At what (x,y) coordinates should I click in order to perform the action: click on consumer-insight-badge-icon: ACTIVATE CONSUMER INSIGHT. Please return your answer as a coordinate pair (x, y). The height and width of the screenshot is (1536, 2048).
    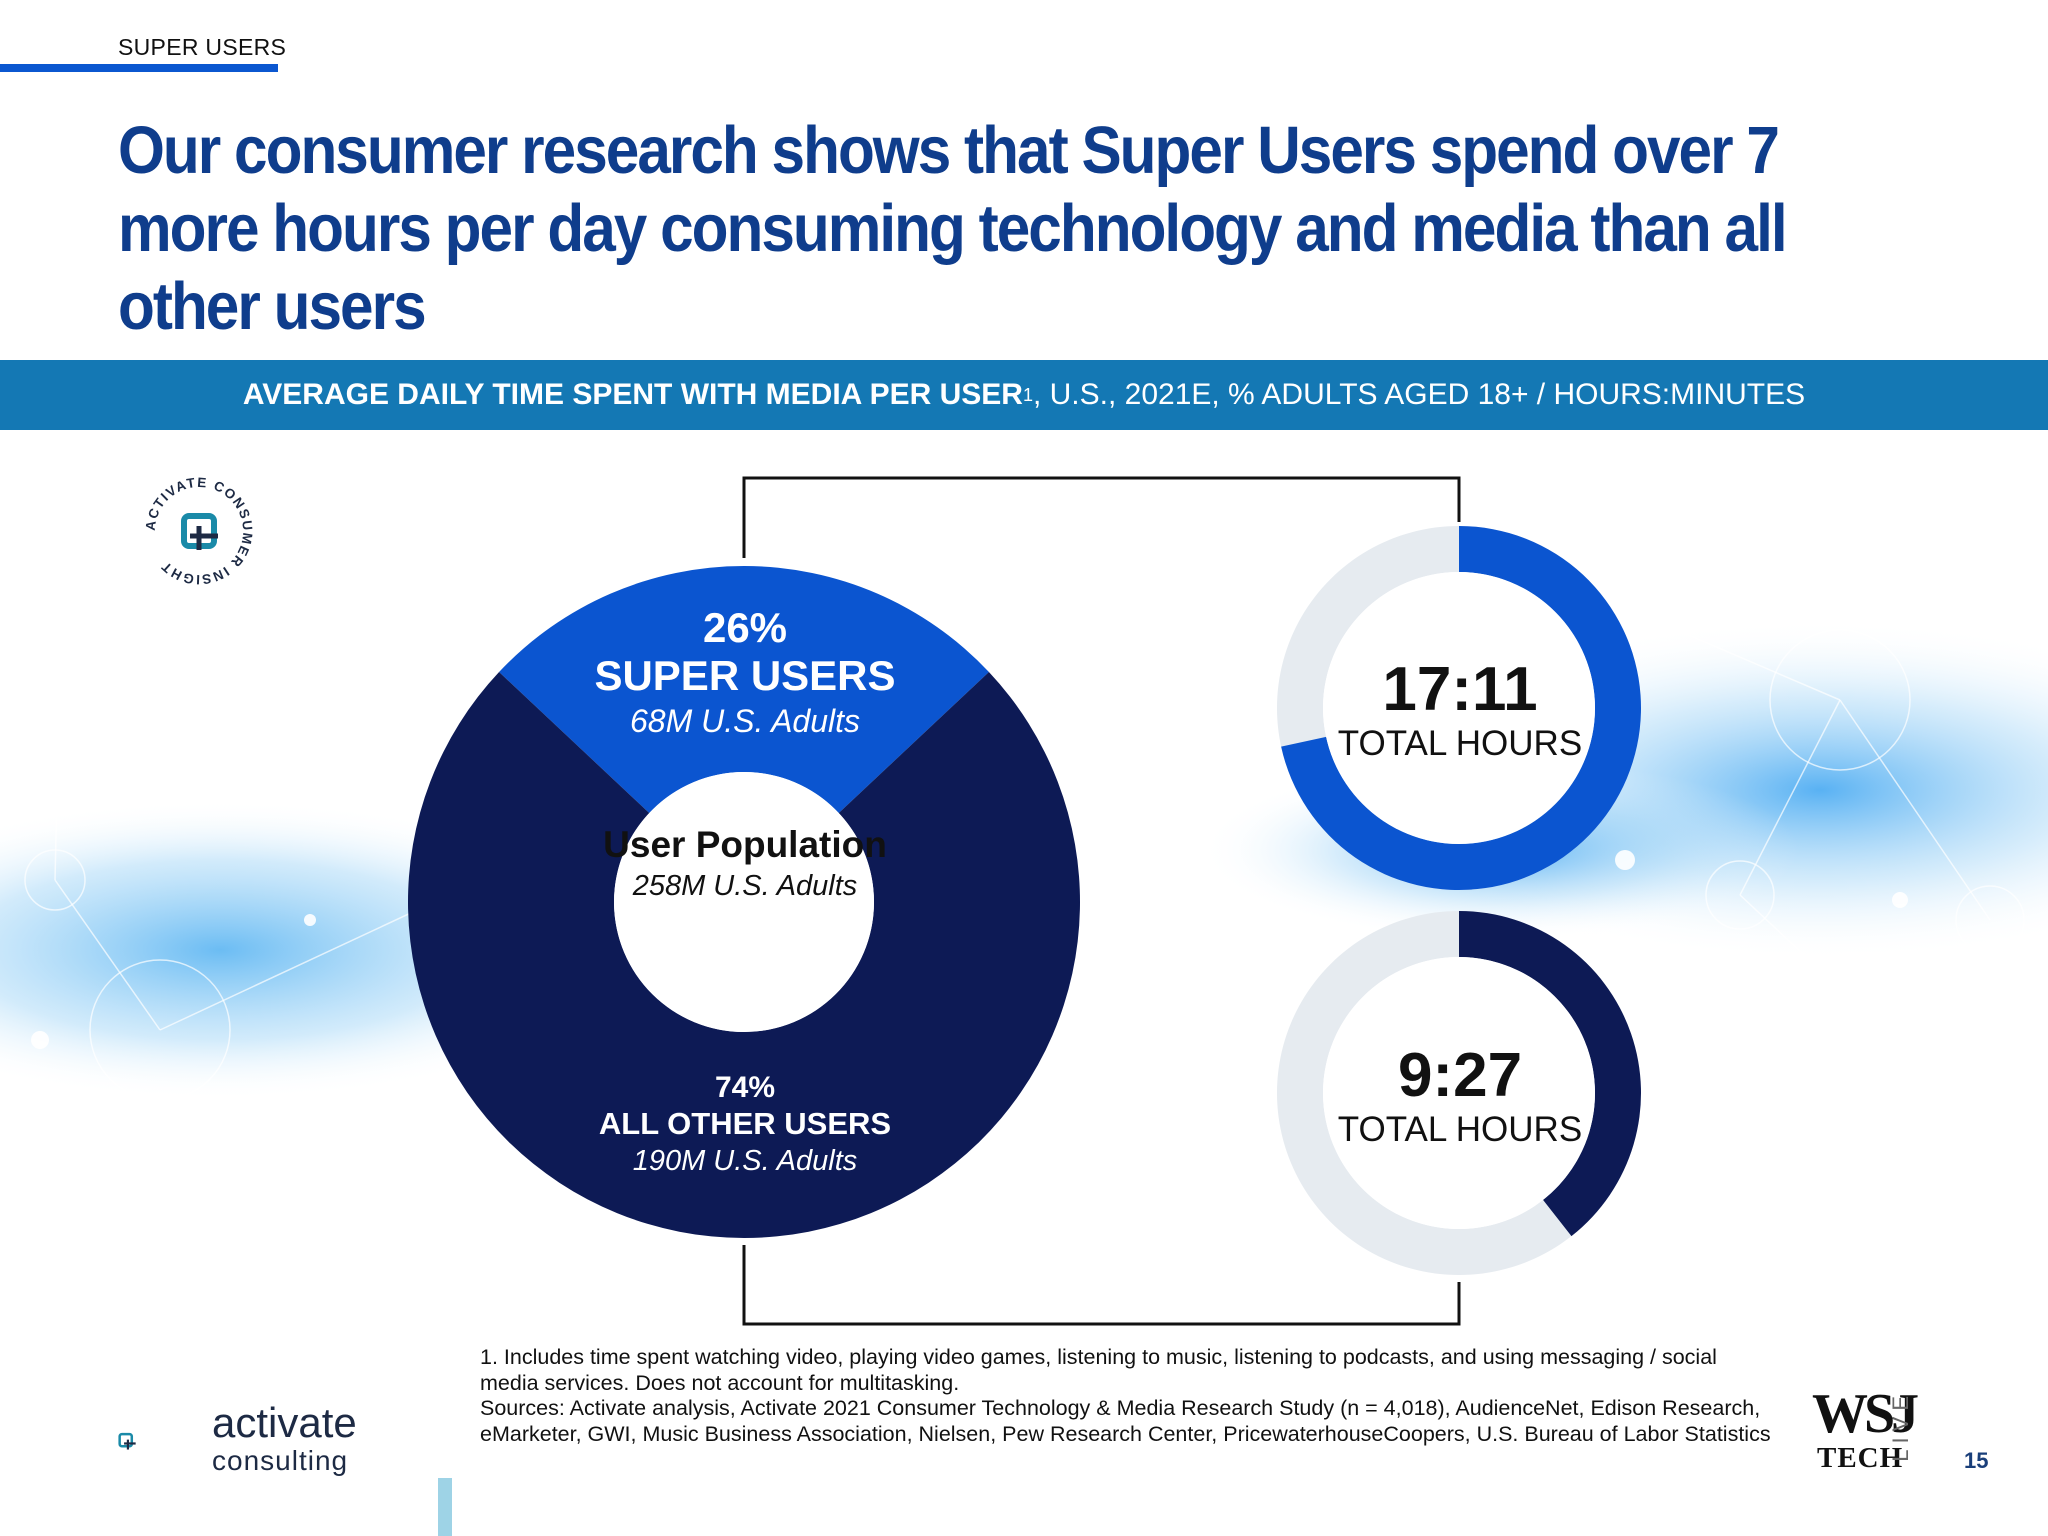
    Looking at the image, I should click on (199, 531).